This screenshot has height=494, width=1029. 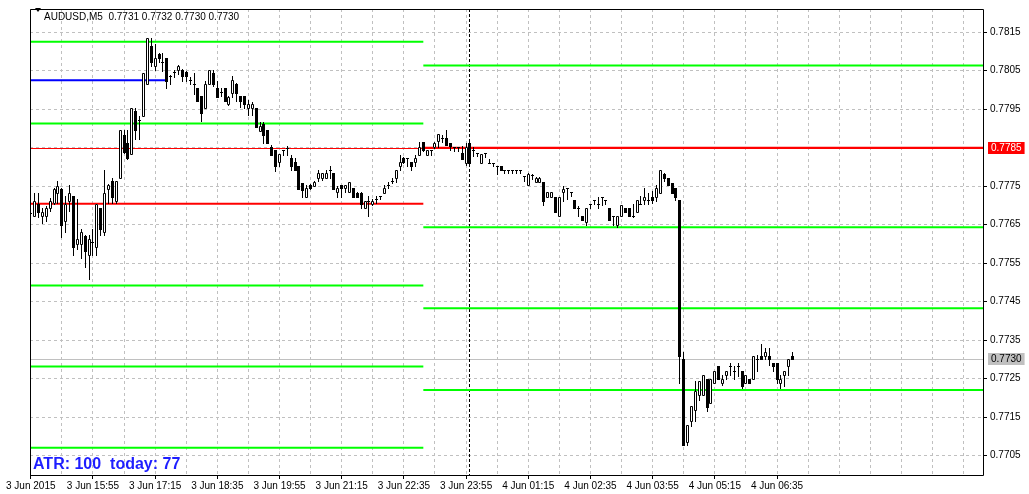 What do you see at coordinates (653, 485) in the screenshot?
I see `x-tick-label: 4 Jun 03:55` at bounding box center [653, 485].